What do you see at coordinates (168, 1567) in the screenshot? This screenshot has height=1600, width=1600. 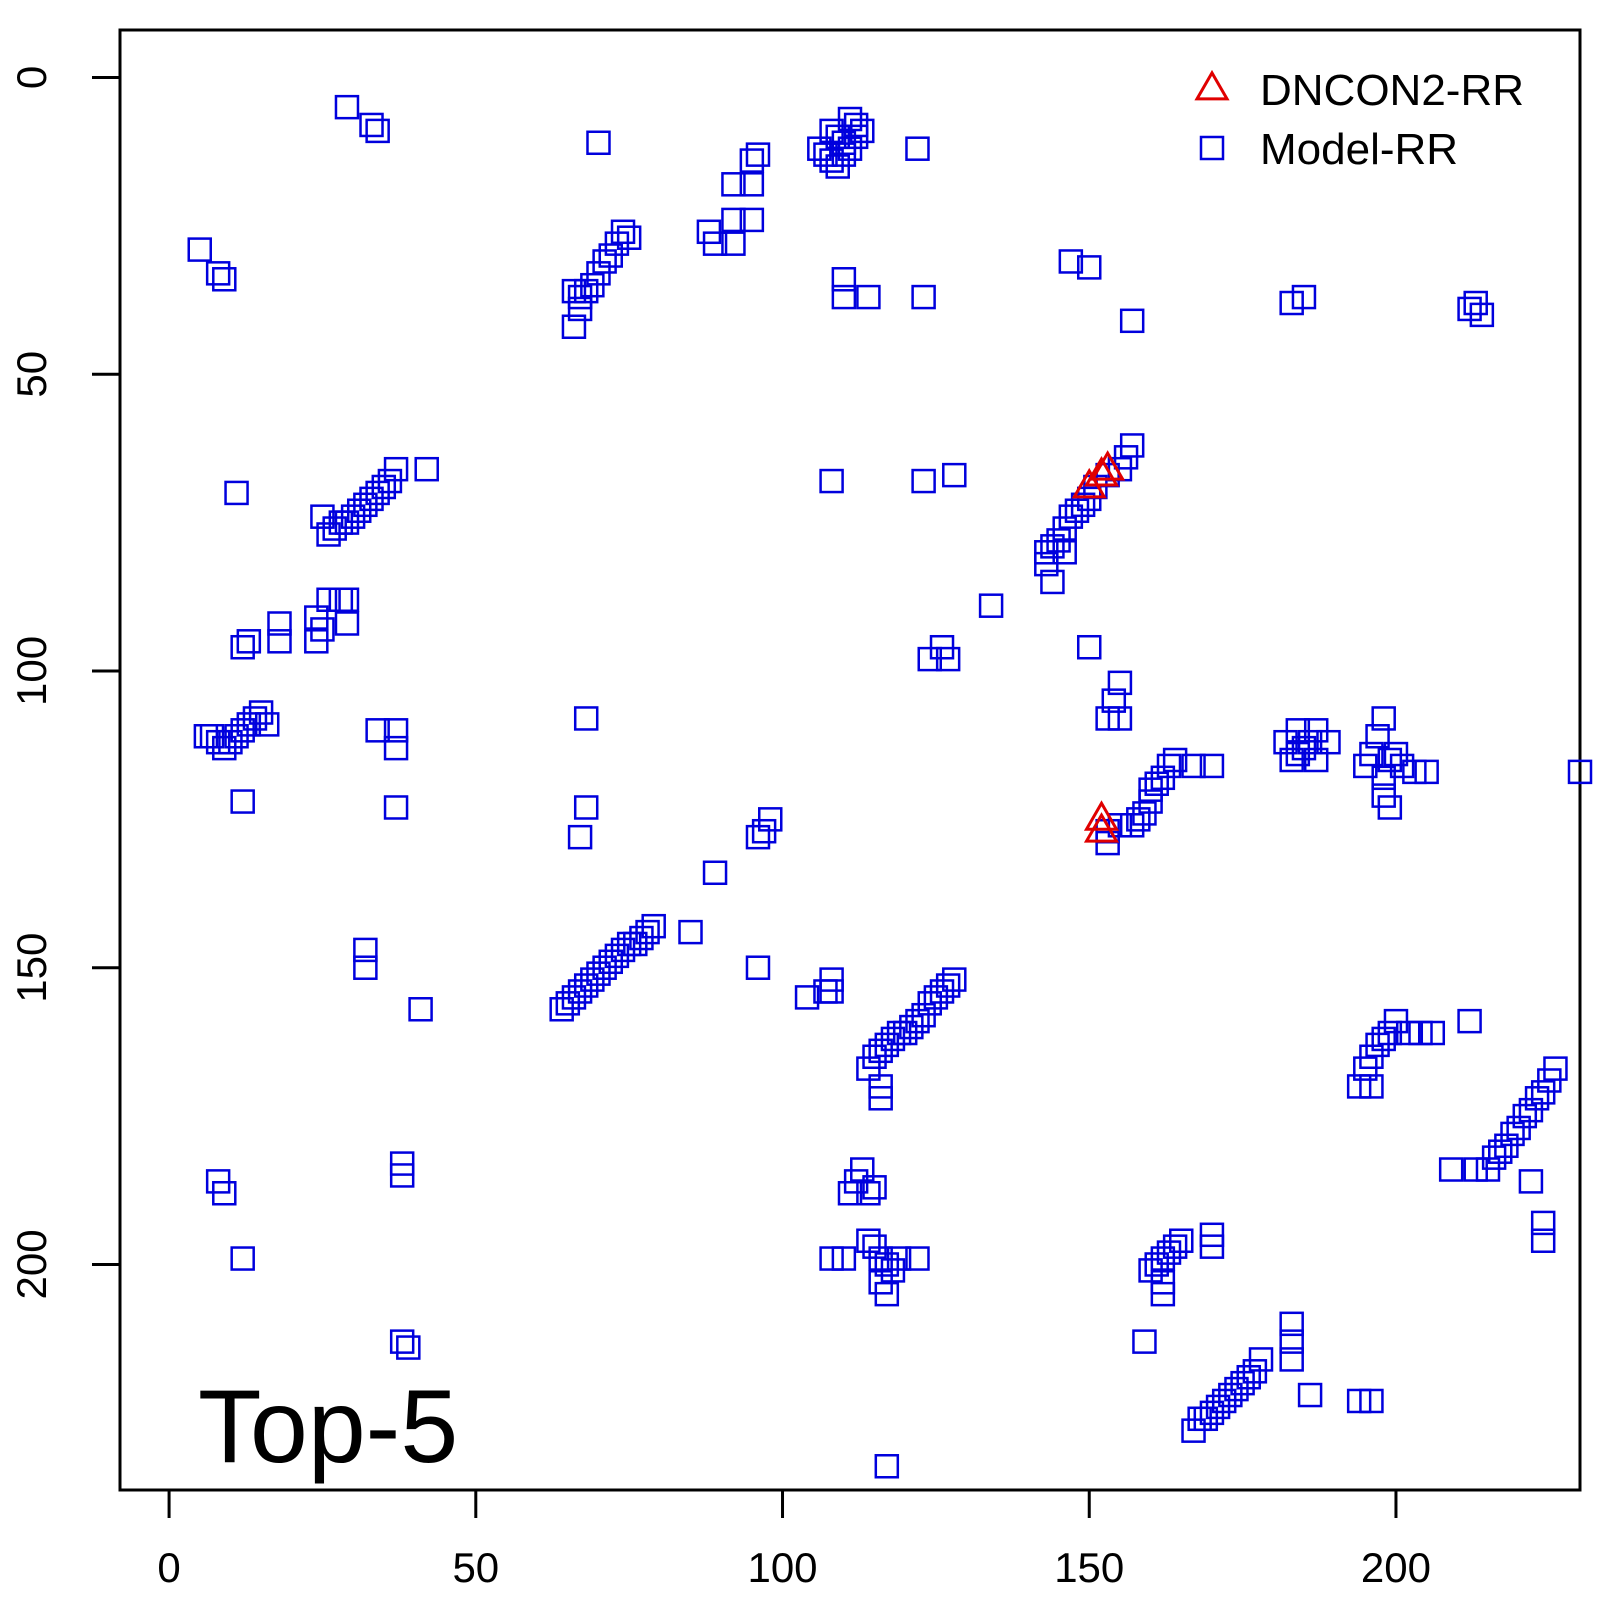 I see `x-tick-label: 0` at bounding box center [168, 1567].